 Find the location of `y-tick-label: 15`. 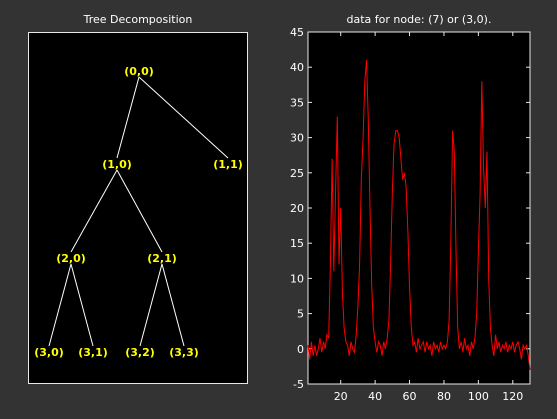

y-tick-label: 15 is located at coordinates (297, 243).